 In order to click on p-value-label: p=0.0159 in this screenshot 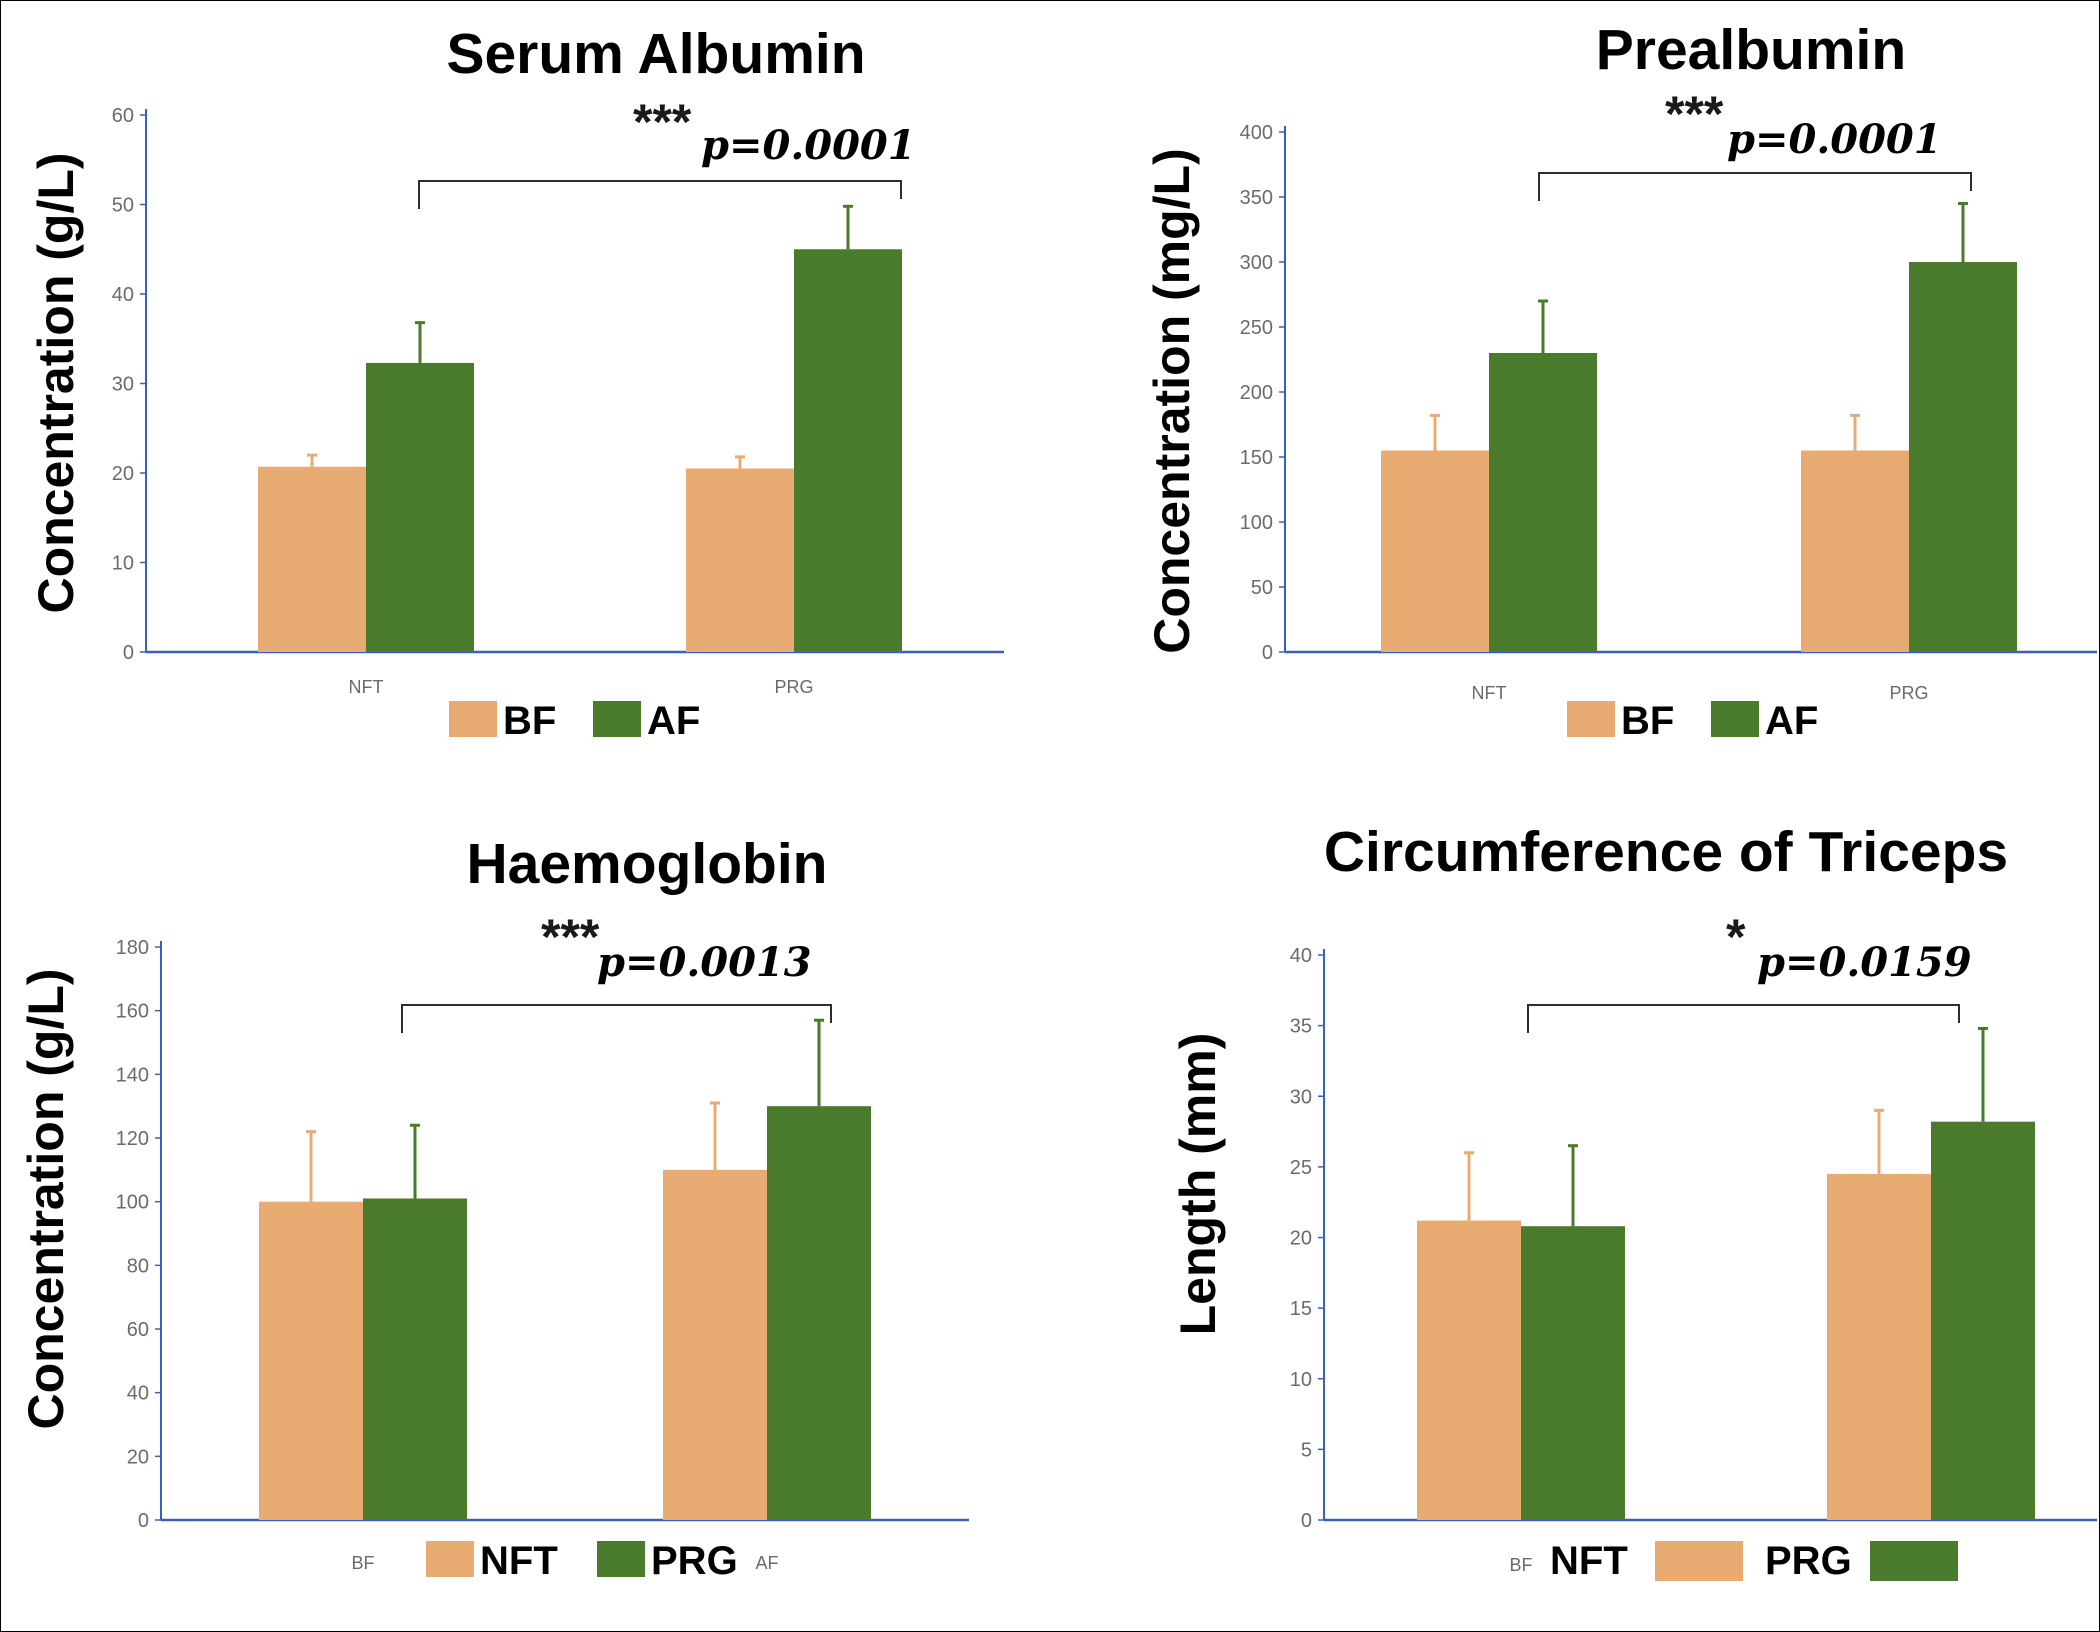, I will do `click(1864, 962)`.